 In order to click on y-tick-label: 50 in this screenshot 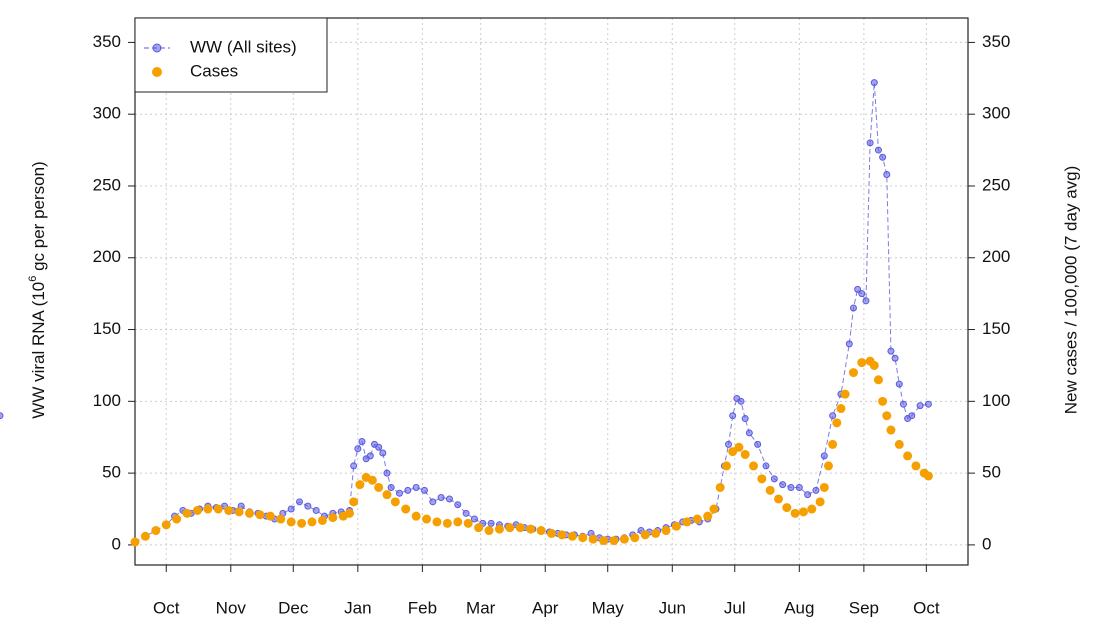, I will do `click(111, 472)`.